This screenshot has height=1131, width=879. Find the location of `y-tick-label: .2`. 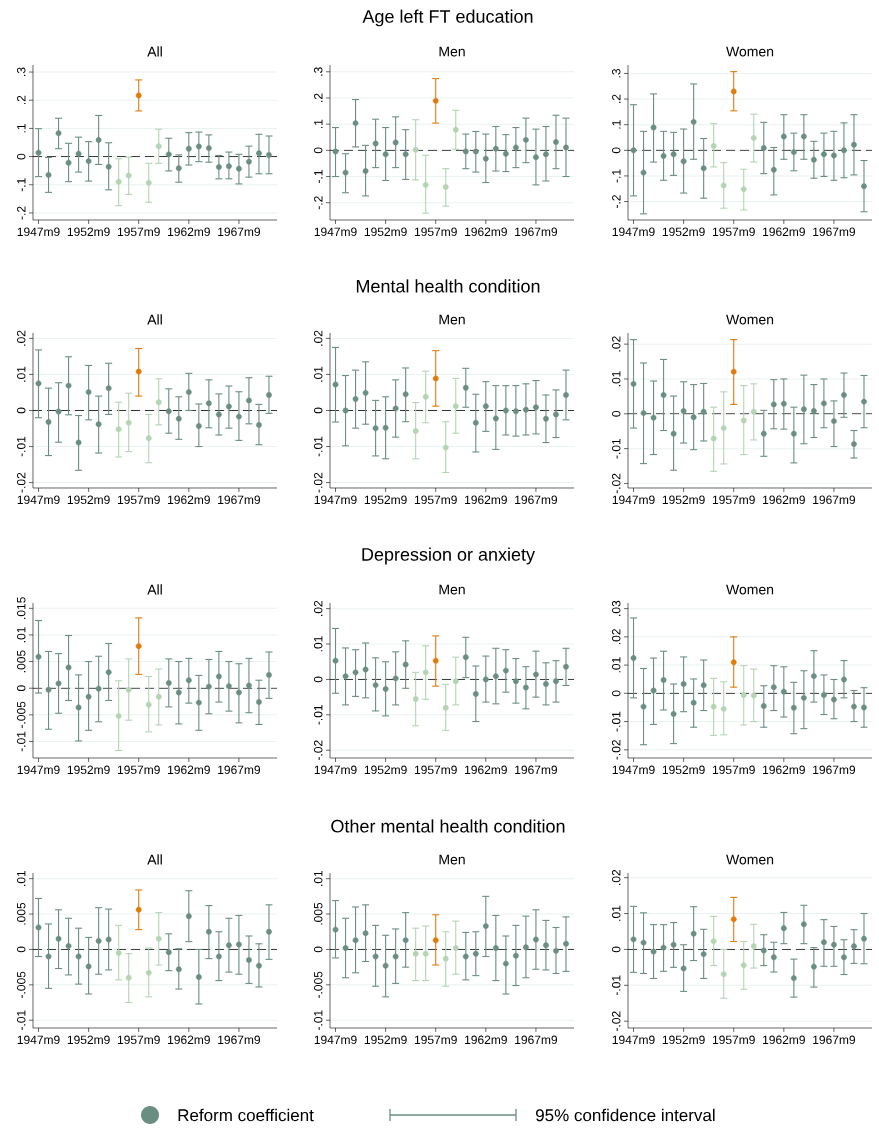

y-tick-label: .2 is located at coordinates (616, 98).